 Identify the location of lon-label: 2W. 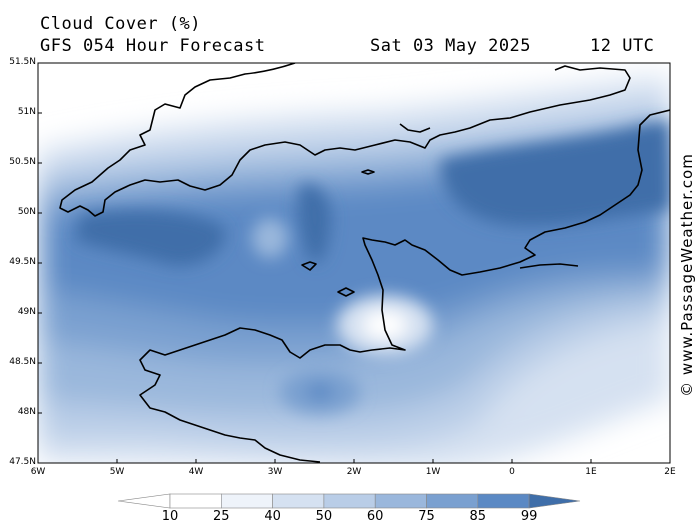
(354, 472).